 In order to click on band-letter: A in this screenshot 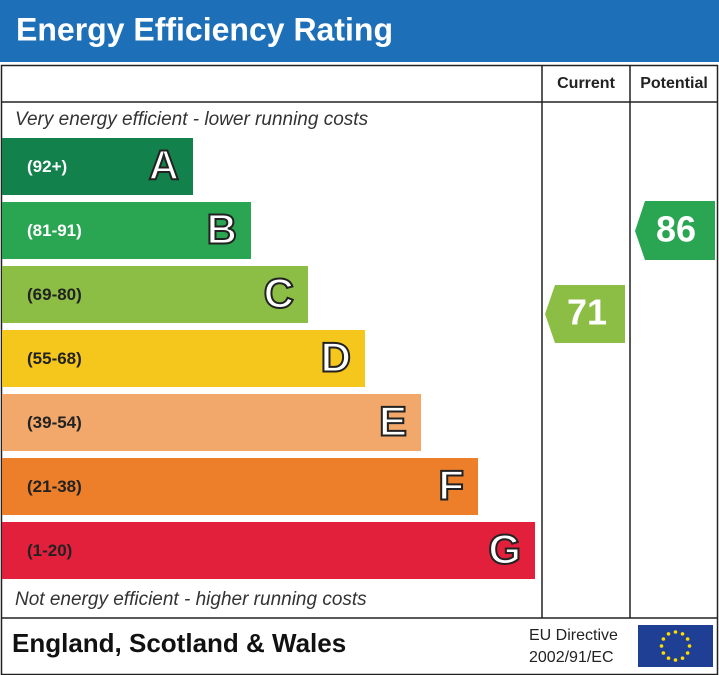, I will do `click(164, 165)`.